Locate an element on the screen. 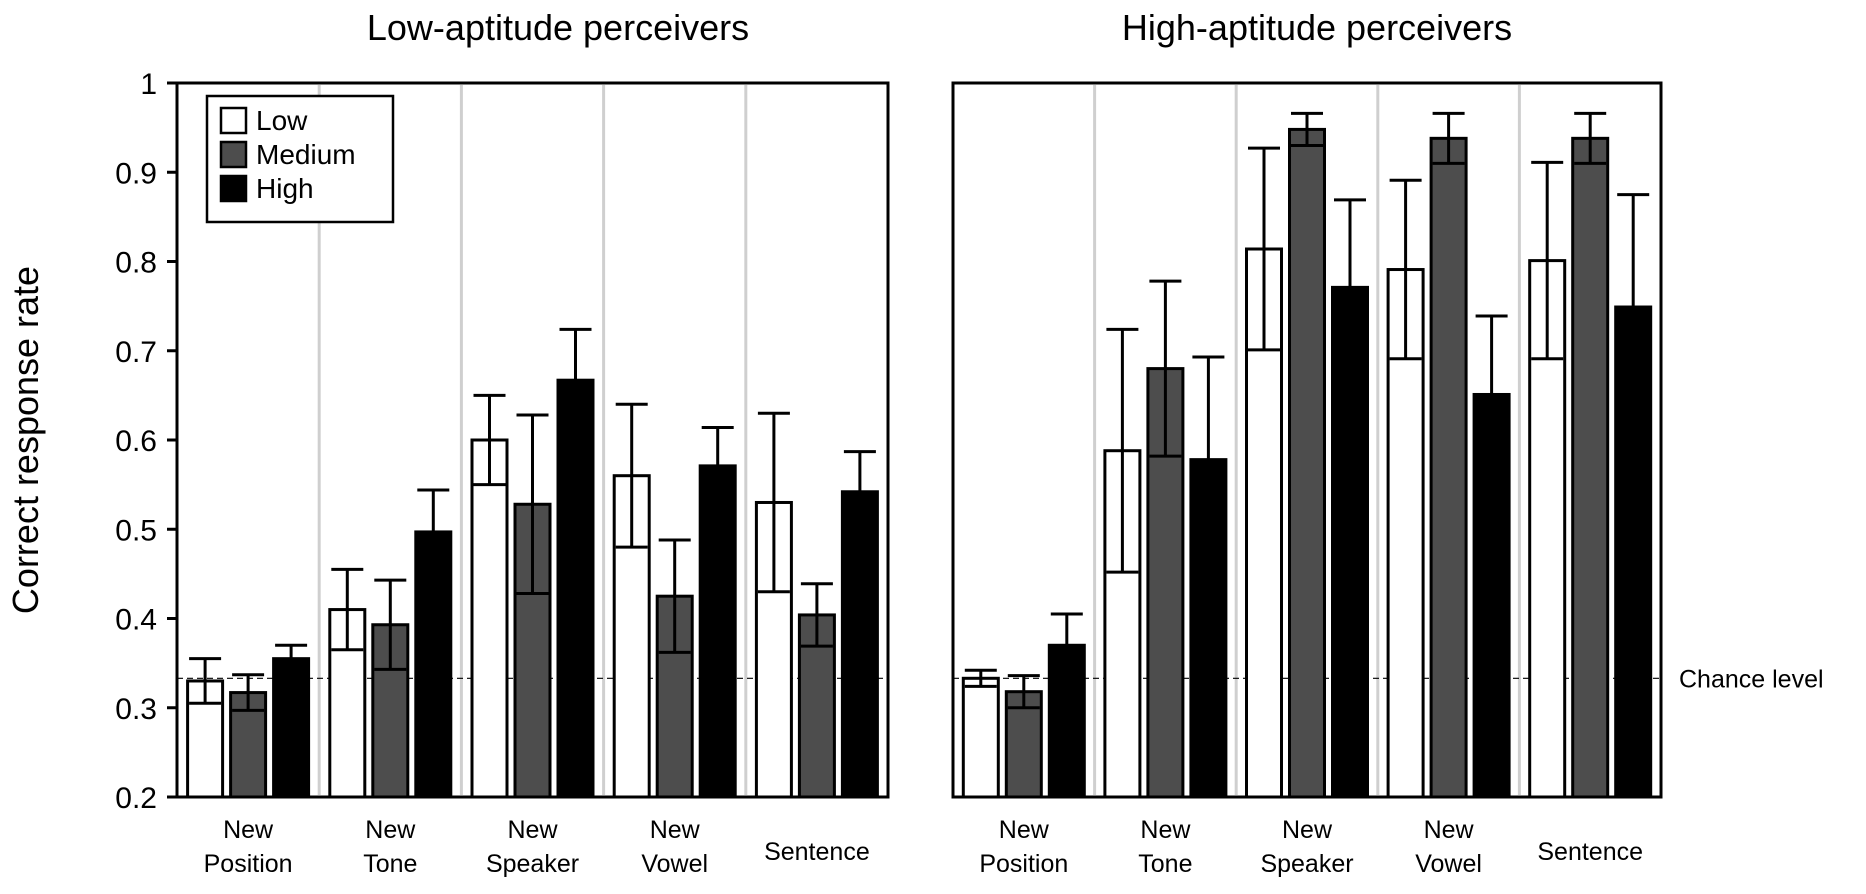 The width and height of the screenshot is (1866, 894). y-tick-label: 0.4 is located at coordinates (136, 620).